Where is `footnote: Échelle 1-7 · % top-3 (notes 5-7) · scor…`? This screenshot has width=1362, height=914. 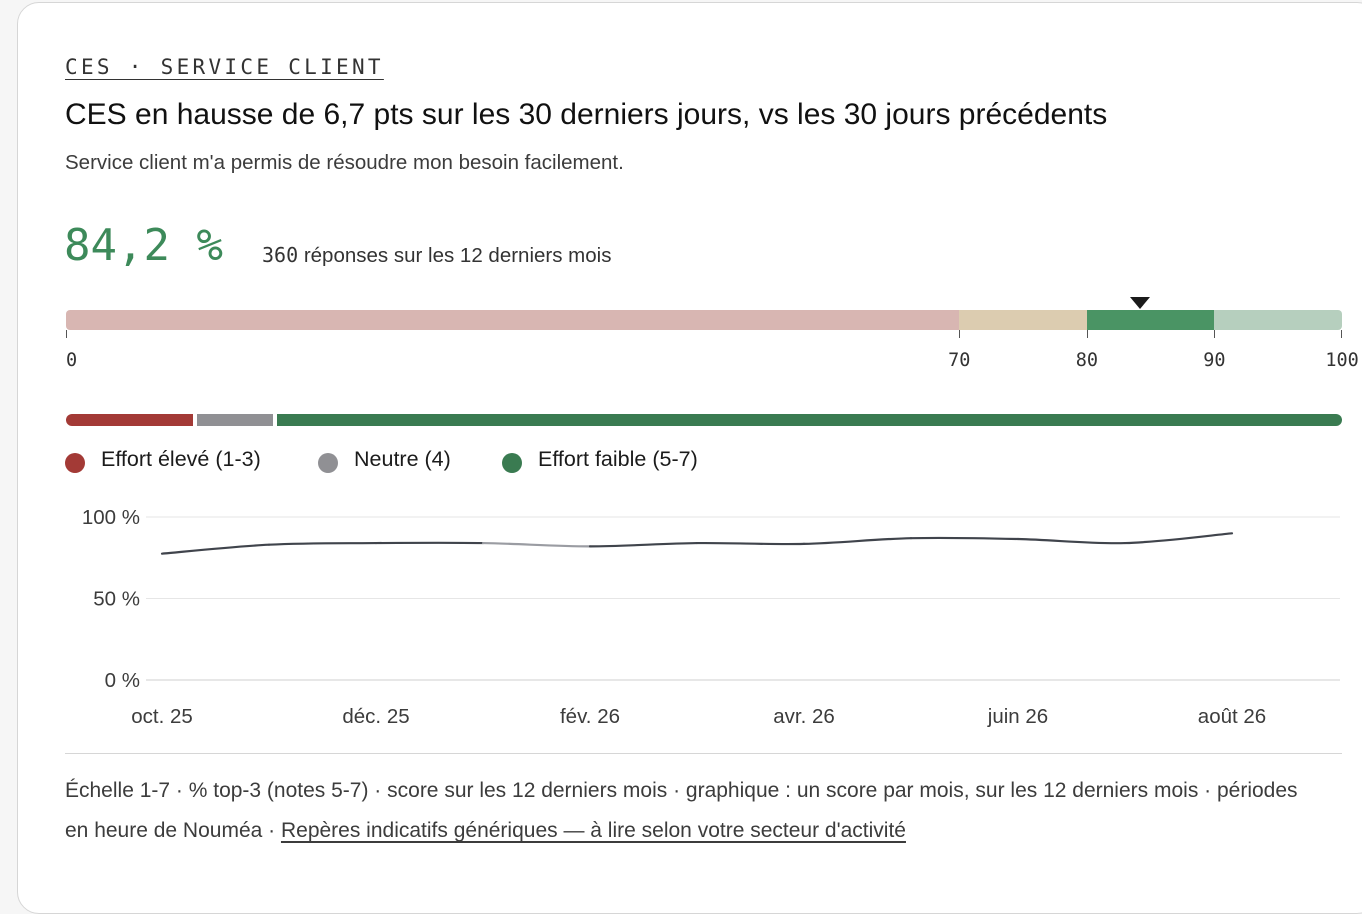 footnote: Échelle 1-7 · % top-3 (notes 5-7) · scor… is located at coordinates (695, 811).